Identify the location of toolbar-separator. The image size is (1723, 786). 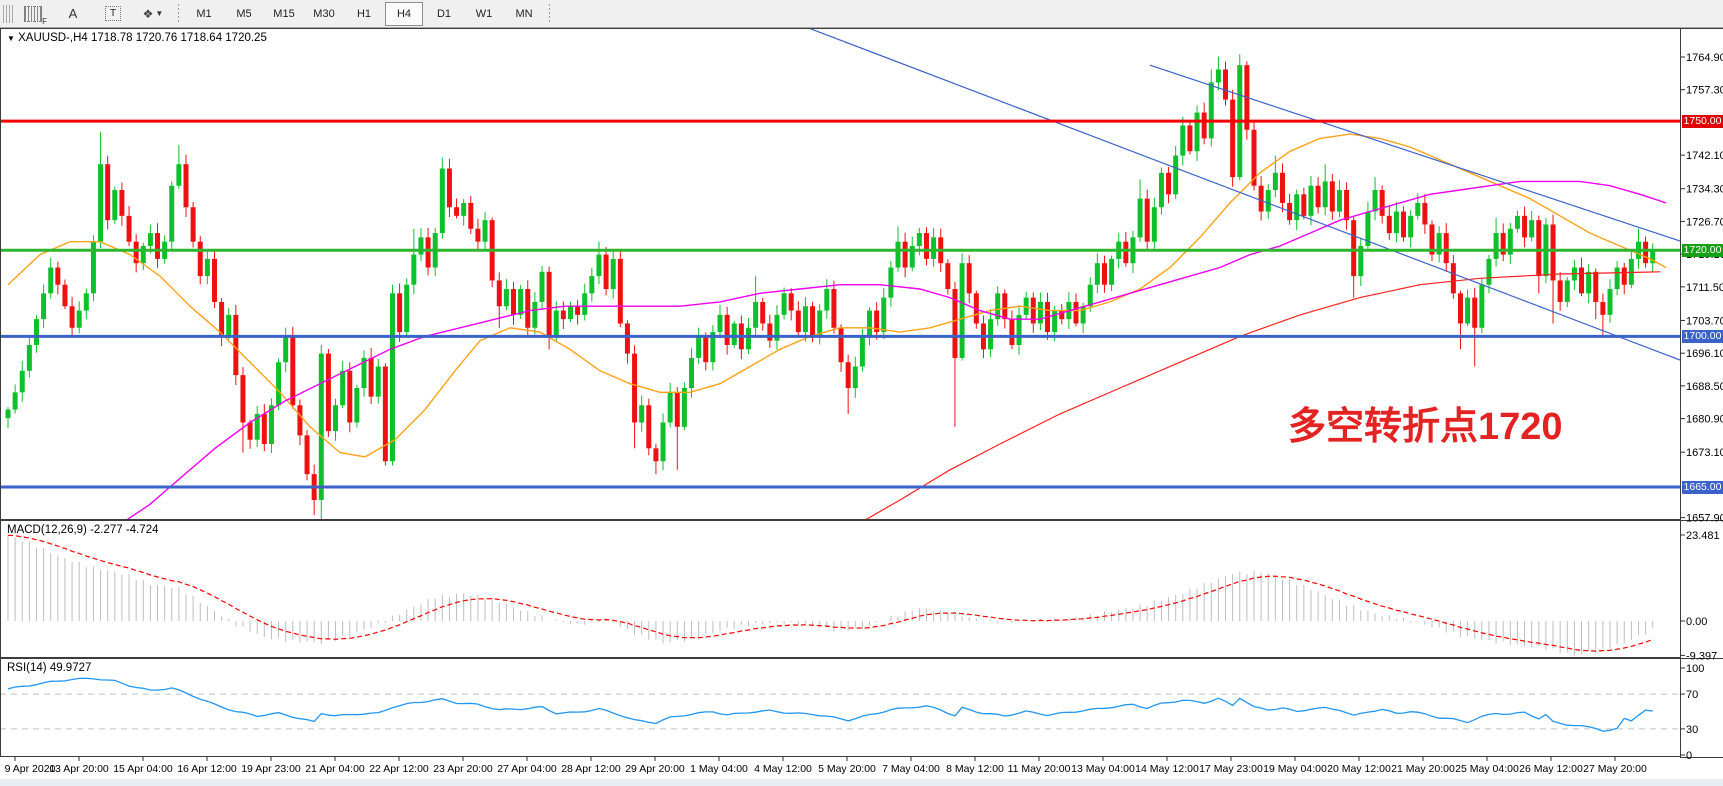
(178, 13).